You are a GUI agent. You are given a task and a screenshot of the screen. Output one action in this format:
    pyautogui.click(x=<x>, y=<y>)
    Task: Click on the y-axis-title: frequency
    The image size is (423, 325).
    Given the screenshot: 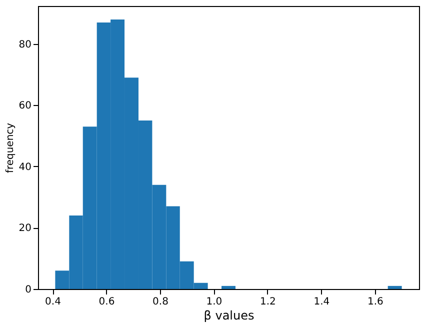 What is the action you would take?
    pyautogui.click(x=10, y=148)
    